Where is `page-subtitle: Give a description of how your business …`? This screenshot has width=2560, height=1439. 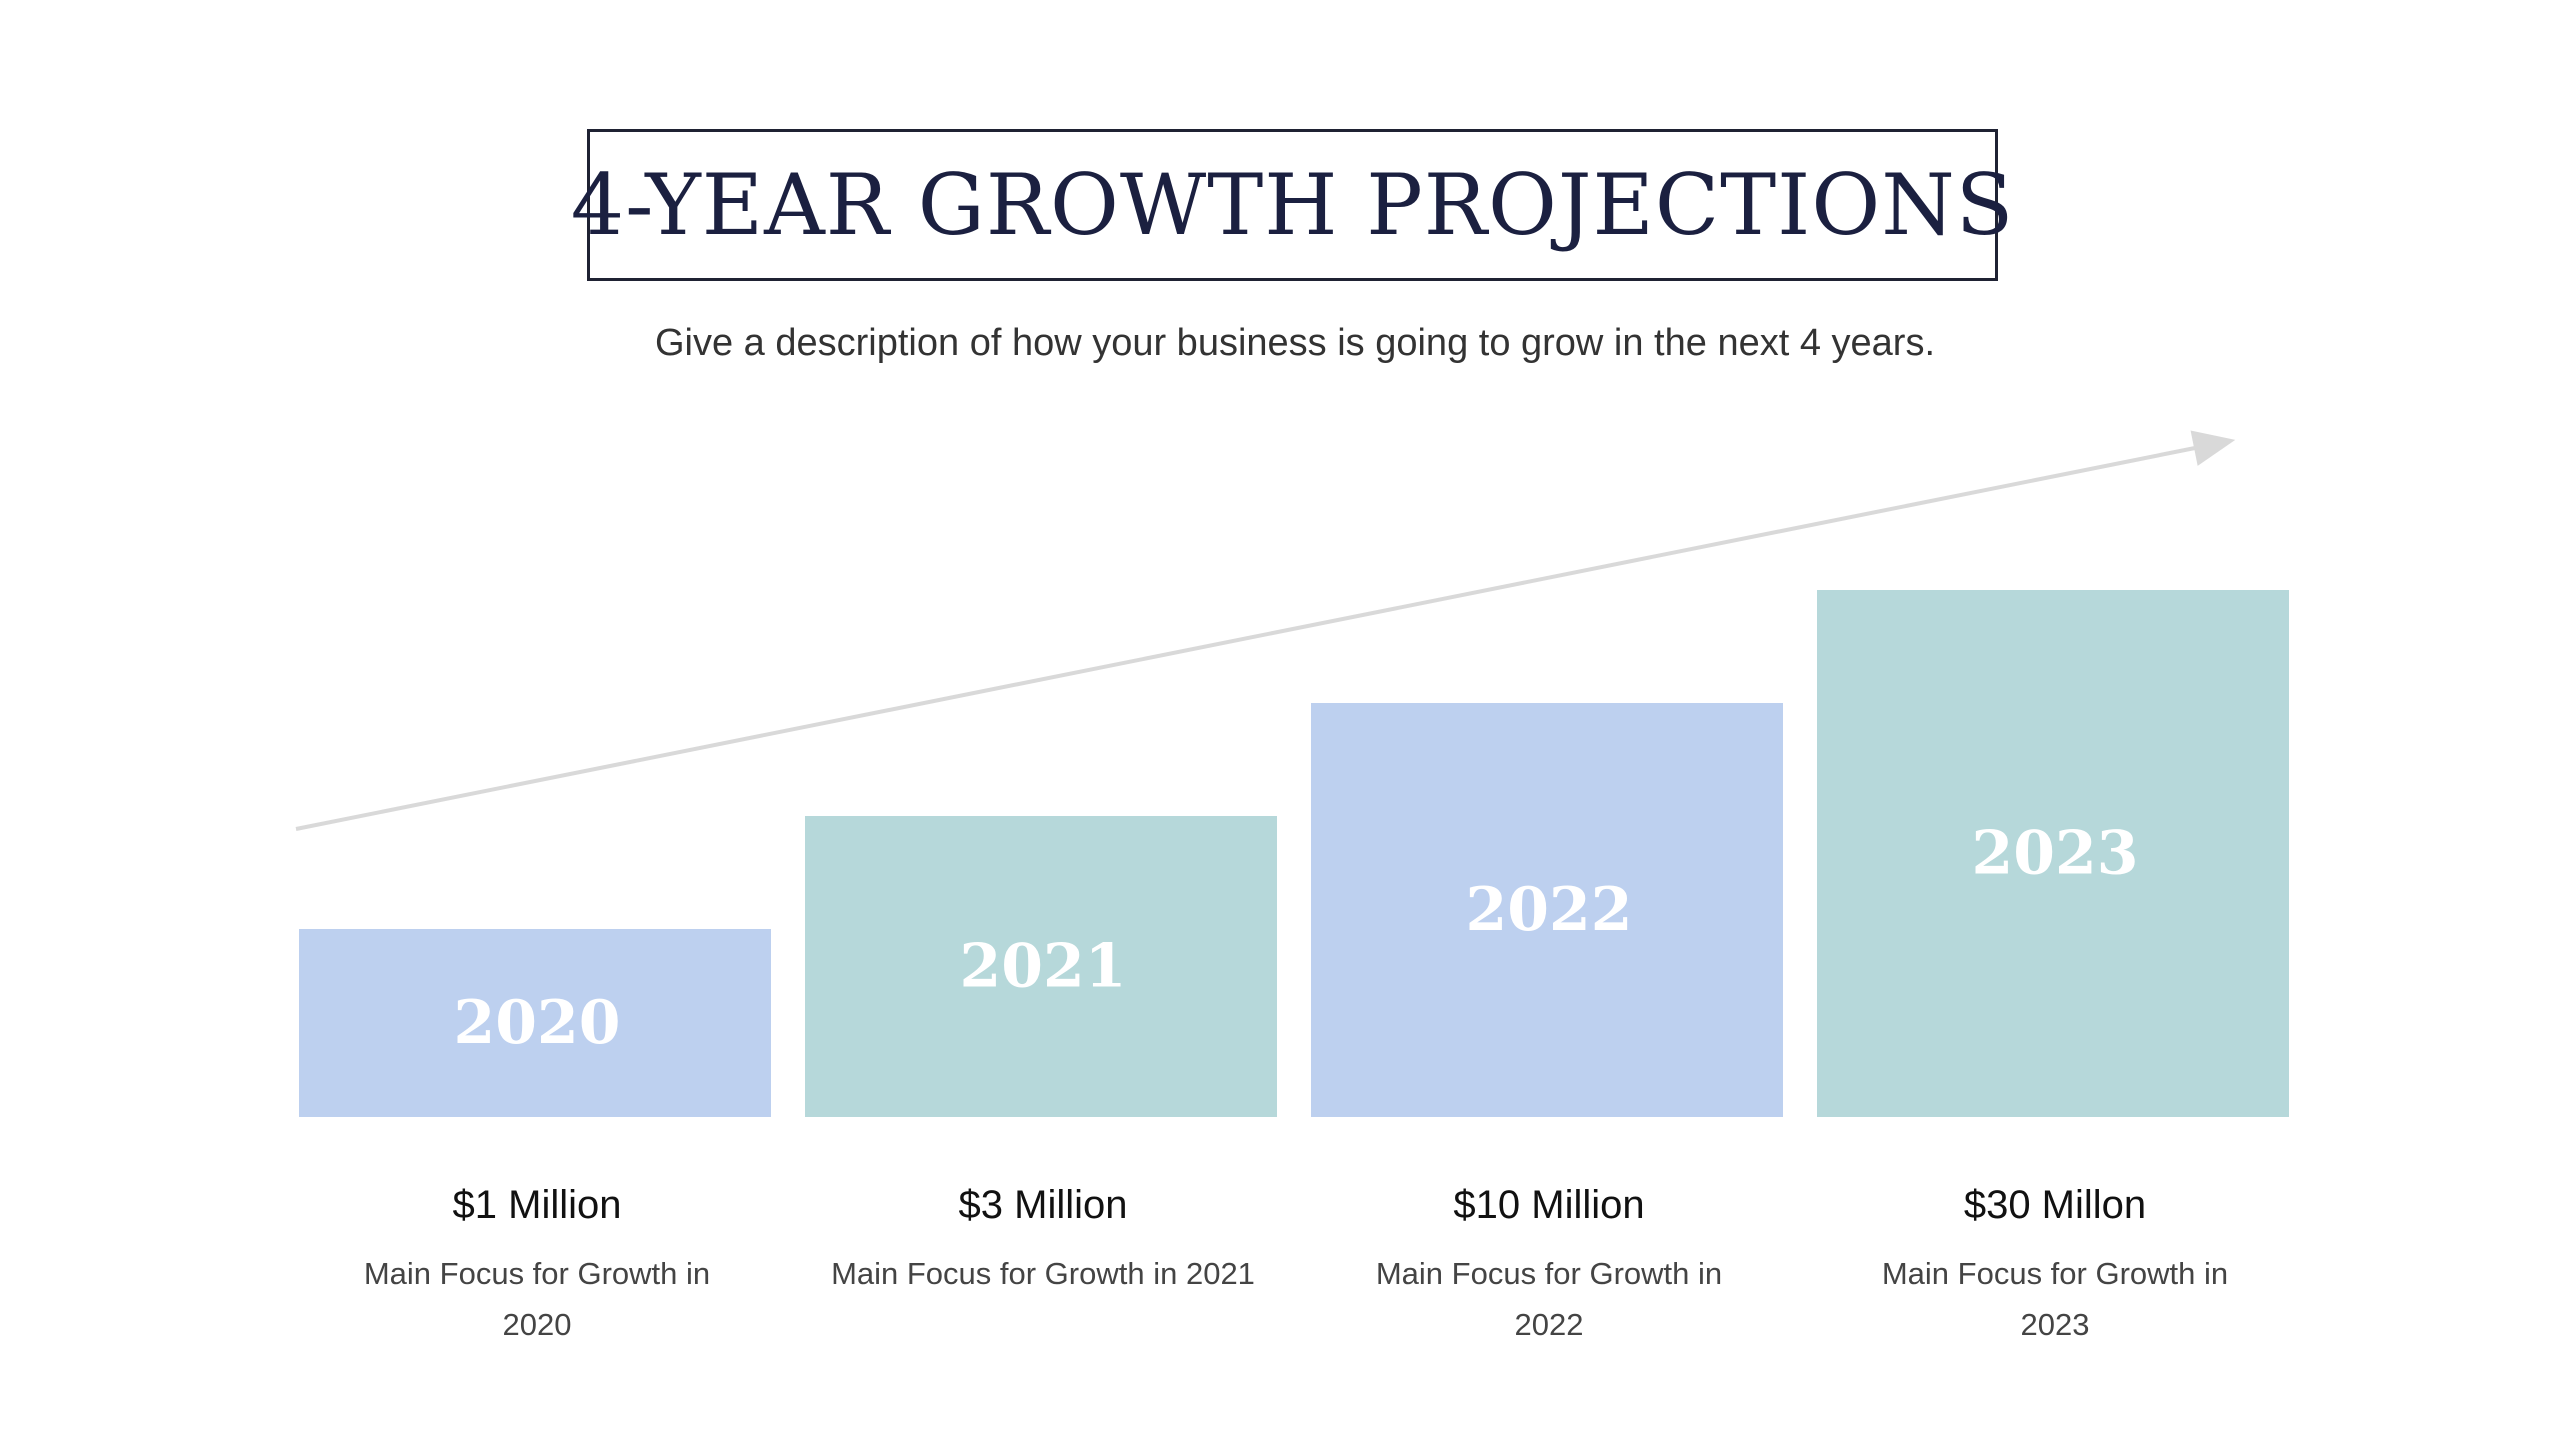
page-subtitle: Give a description of how your business … is located at coordinates (1294, 343).